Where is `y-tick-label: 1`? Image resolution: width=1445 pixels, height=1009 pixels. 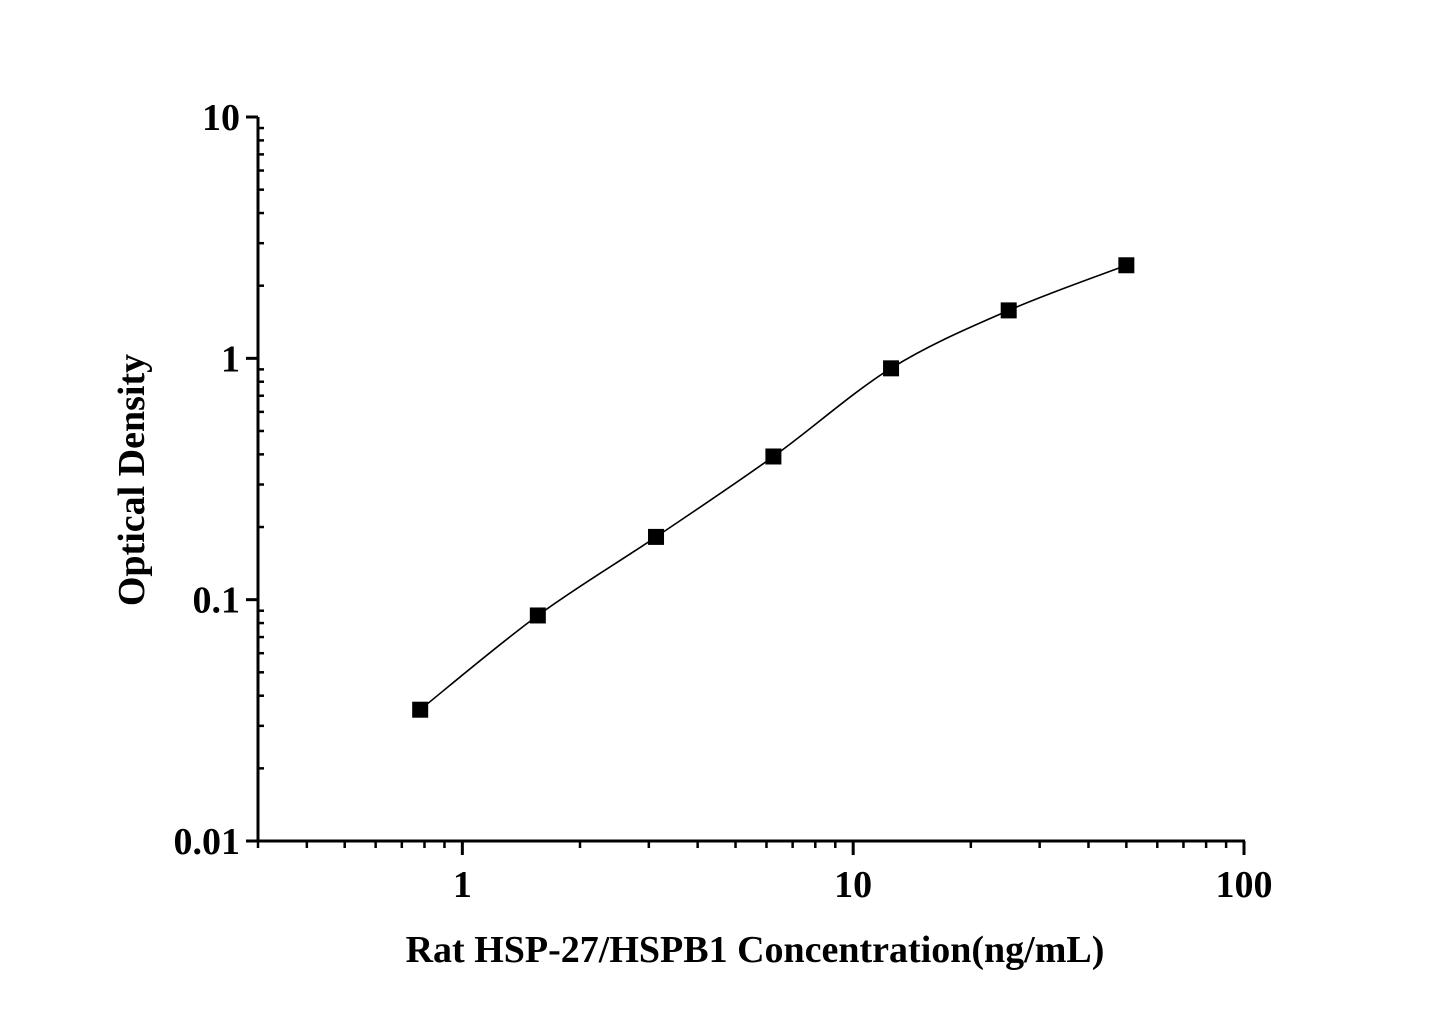 y-tick-label: 1 is located at coordinates (230, 359).